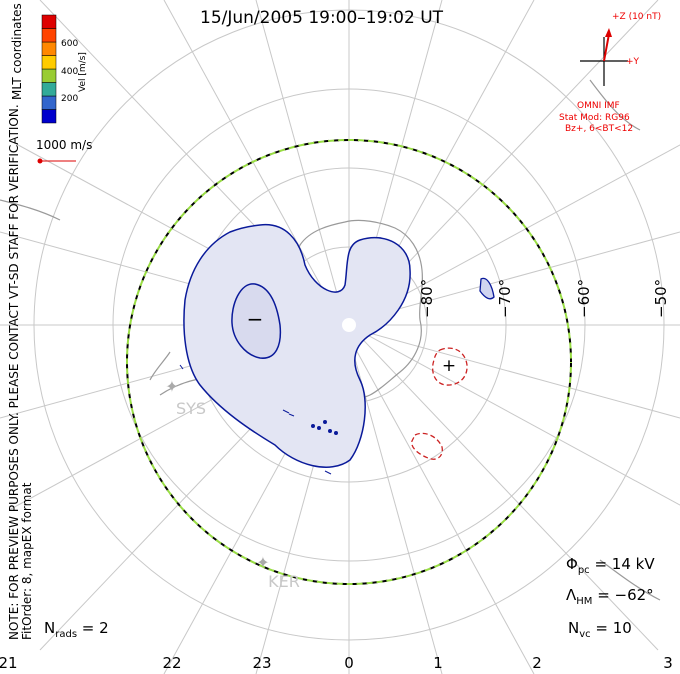  Describe the element at coordinates (610, 596) in the screenshot. I see `stat-lambda-hm: ΛHM = −62°` at that location.